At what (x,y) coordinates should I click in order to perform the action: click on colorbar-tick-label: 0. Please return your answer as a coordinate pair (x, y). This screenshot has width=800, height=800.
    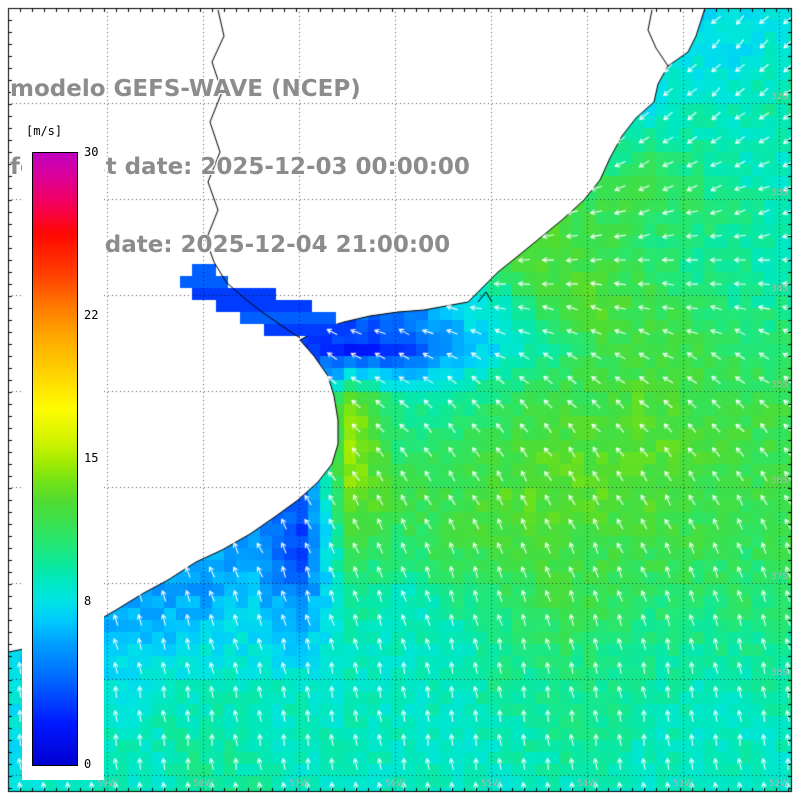
    Looking at the image, I should click on (88, 764).